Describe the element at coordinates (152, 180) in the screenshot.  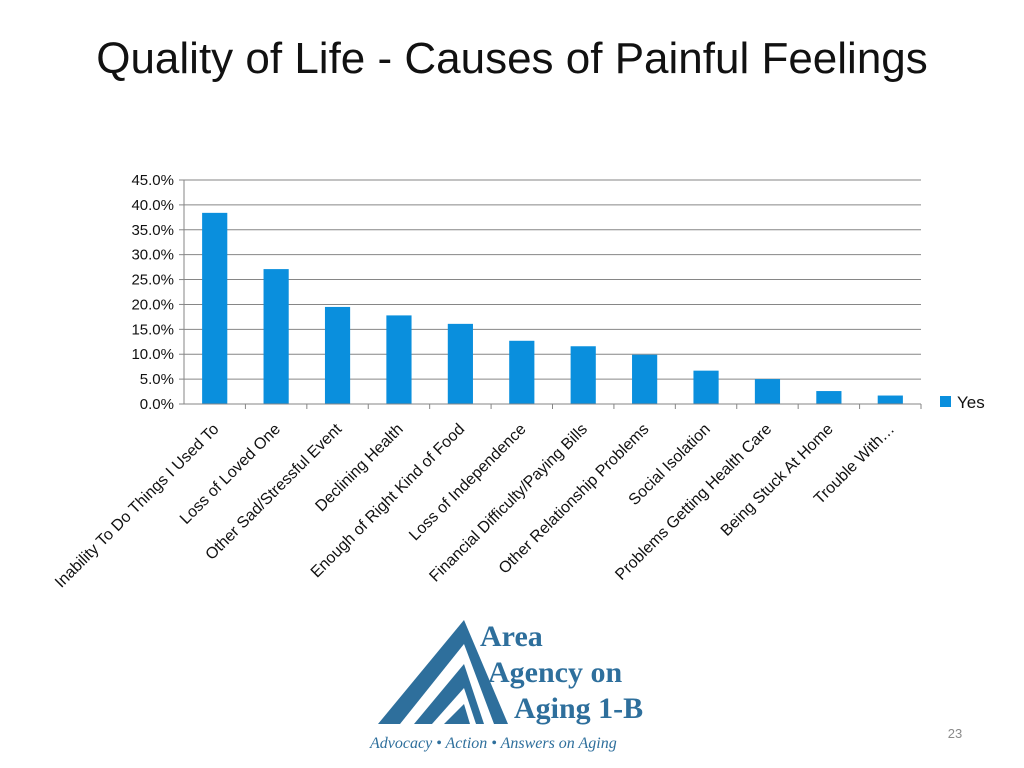
I see `y-tick-label: 45.0%` at that location.